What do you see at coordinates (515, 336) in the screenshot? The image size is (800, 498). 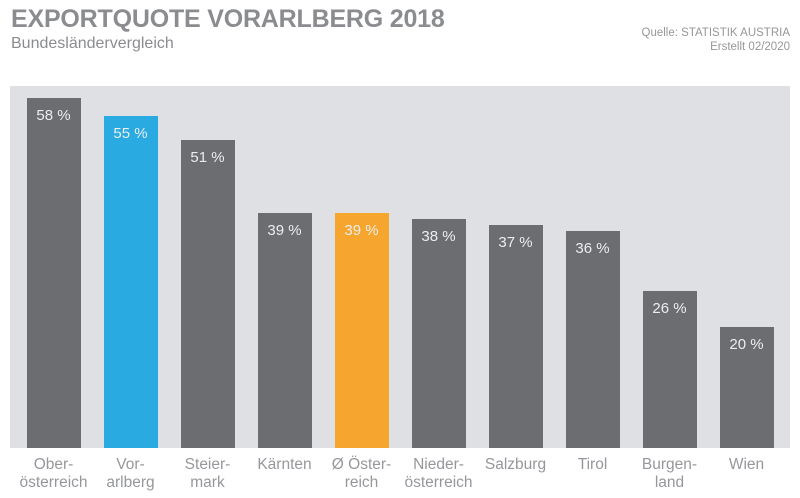 I see `bar-salzburg: 37 %` at bounding box center [515, 336].